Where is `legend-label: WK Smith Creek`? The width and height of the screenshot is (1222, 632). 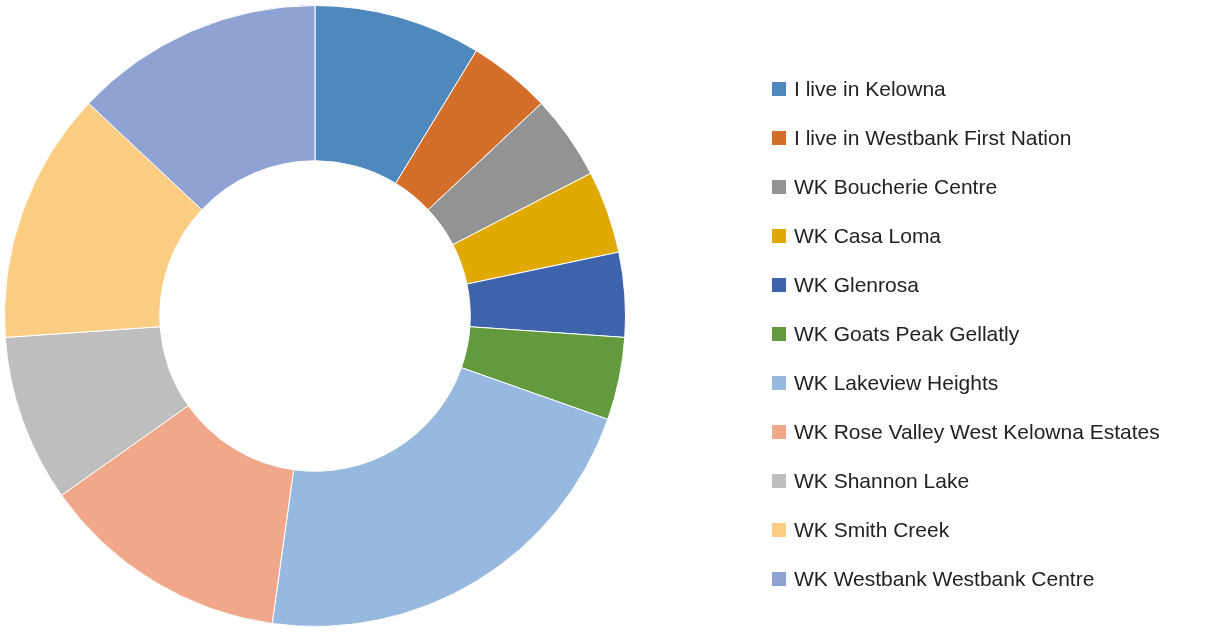 legend-label: WK Smith Creek is located at coordinates (872, 529).